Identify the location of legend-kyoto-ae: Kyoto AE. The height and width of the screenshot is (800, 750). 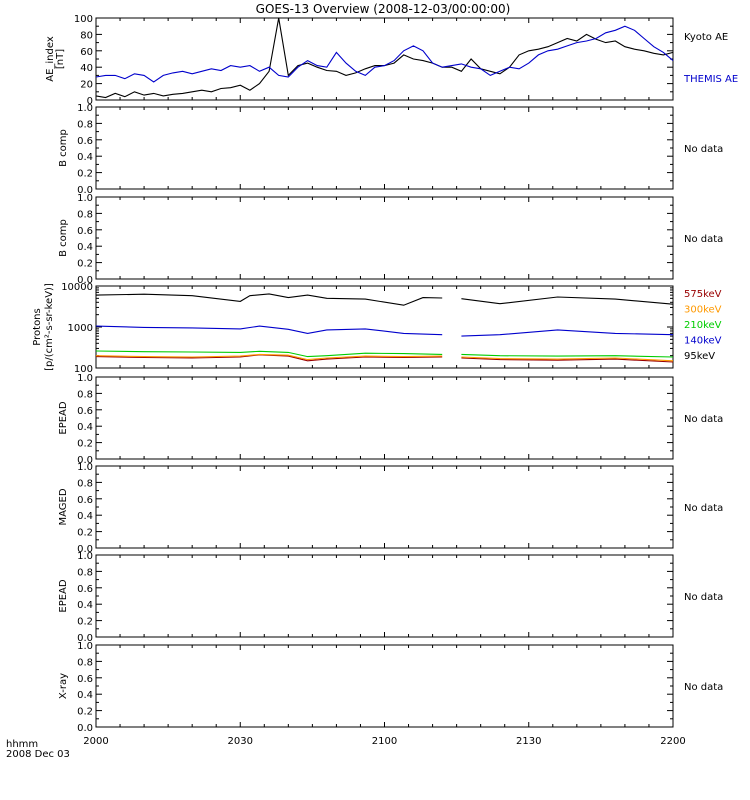
(706, 37).